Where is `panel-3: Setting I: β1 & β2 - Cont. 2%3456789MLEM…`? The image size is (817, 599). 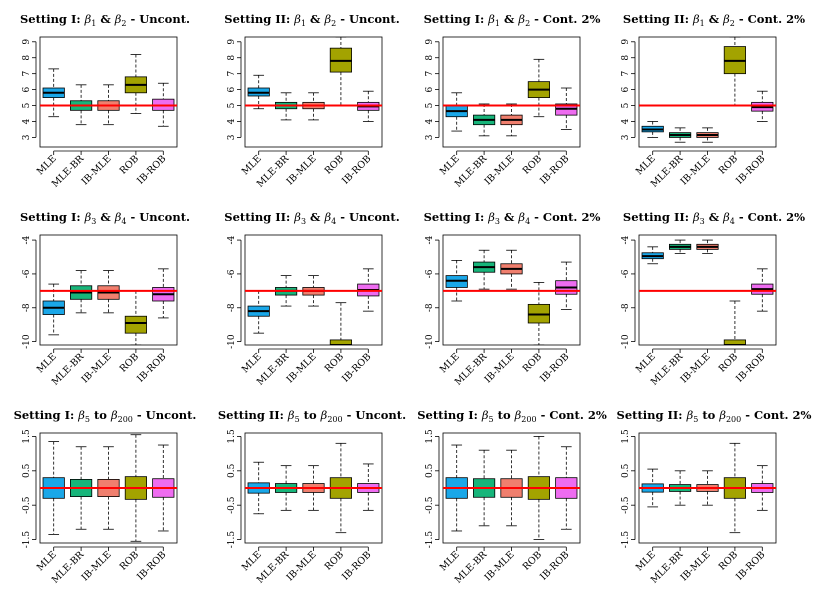 panel-3: Setting I: β1 & β2 - Cont. 2%3456789MLEM… is located at coordinates (512, 101).